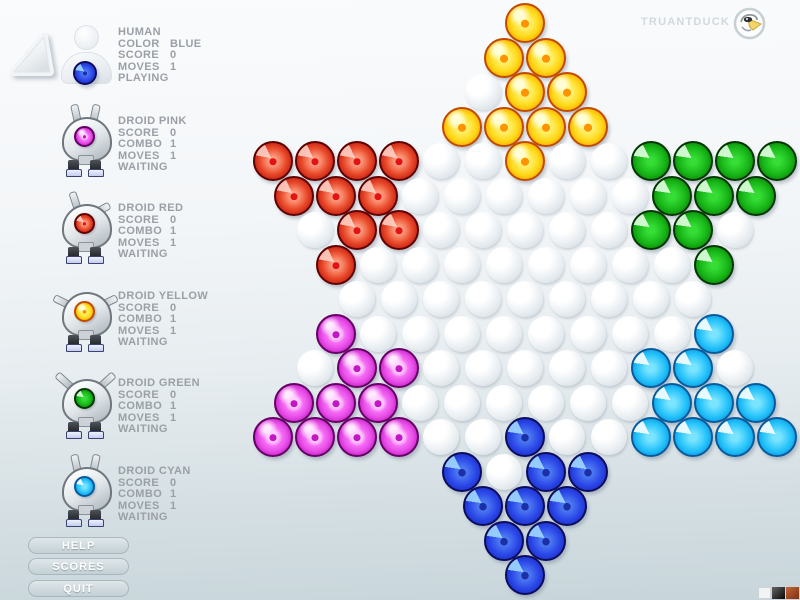 Image resolution: width=800 pixels, height=600 pixels. I want to click on color-swatch-brown, so click(792, 593).